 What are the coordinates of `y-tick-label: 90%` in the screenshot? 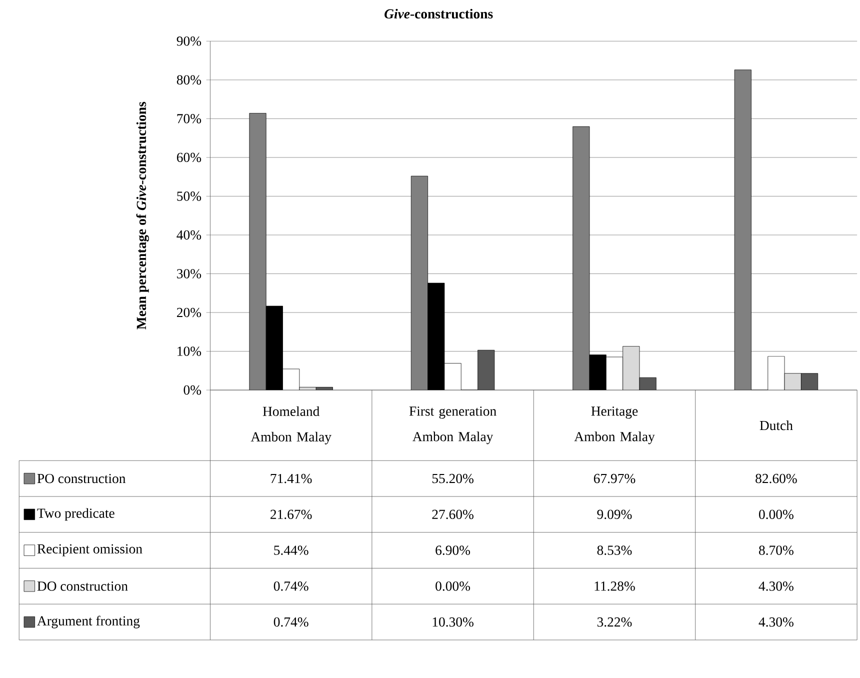 It's located at (189, 41).